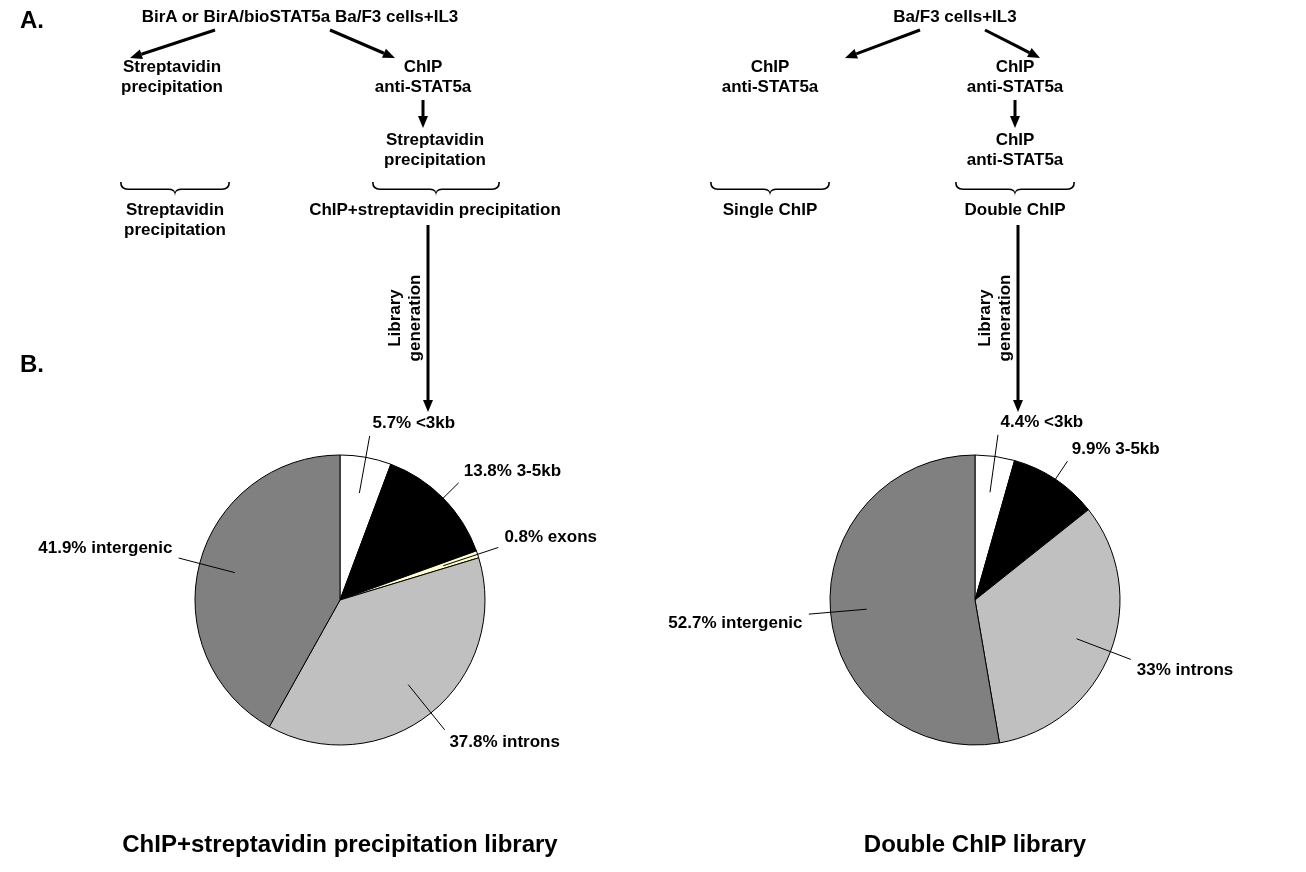 The width and height of the screenshot is (1306, 872). What do you see at coordinates (735, 623) in the screenshot?
I see `slice-label: 52.7% intergenic` at bounding box center [735, 623].